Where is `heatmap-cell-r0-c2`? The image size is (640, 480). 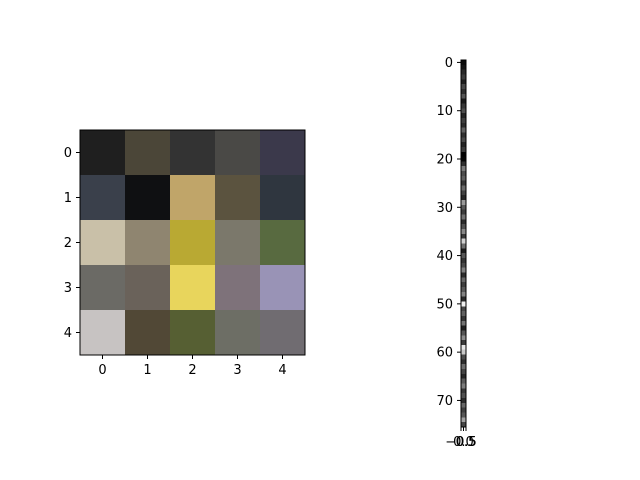 heatmap-cell-r0-c2 is located at coordinates (193, 153).